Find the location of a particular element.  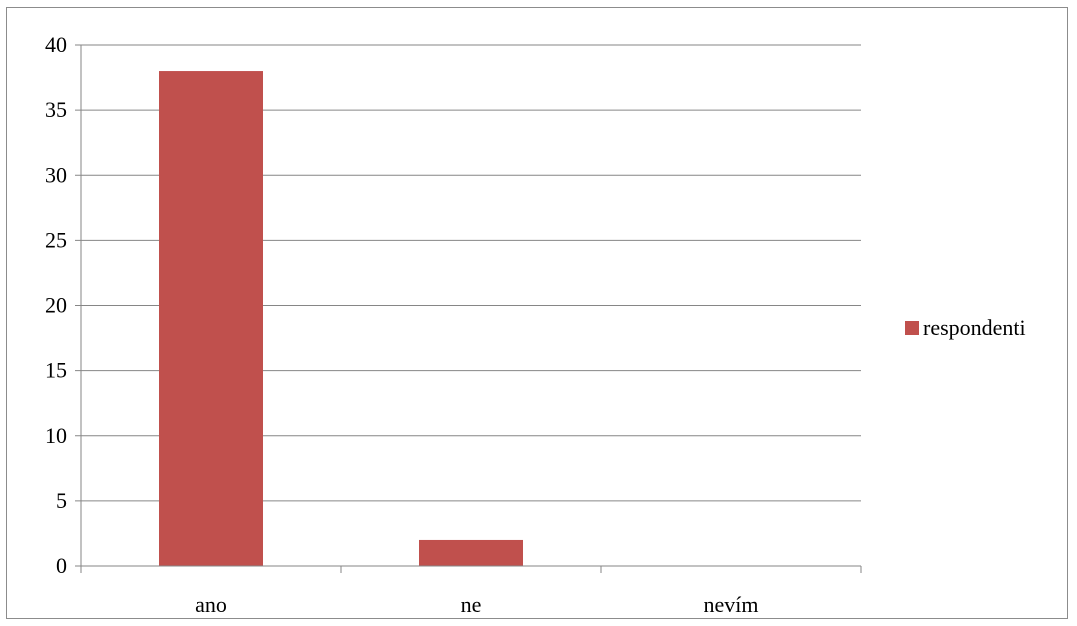

bar-ano is located at coordinates (211, 319).